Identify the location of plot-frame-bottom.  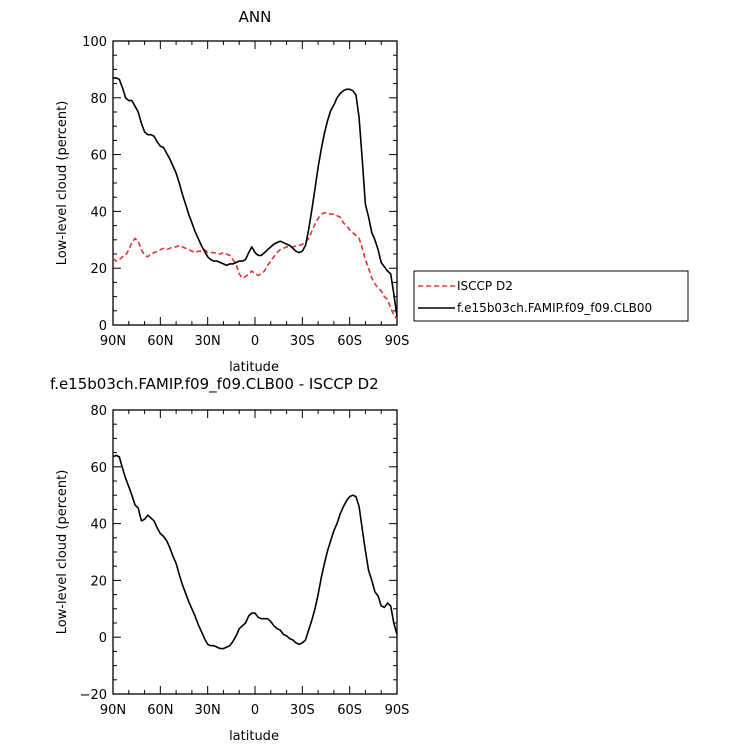
(255, 552).